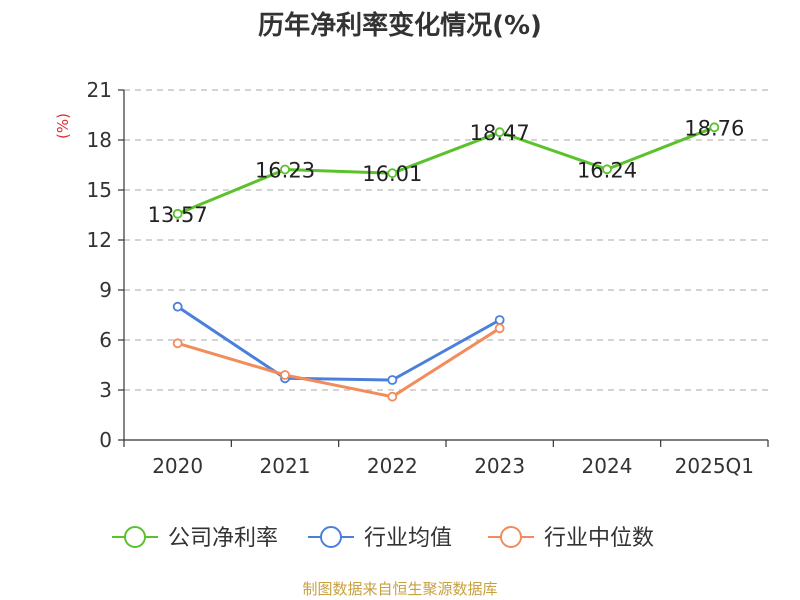  Describe the element at coordinates (177, 466) in the screenshot. I see `x-tick-label: 2020` at that location.